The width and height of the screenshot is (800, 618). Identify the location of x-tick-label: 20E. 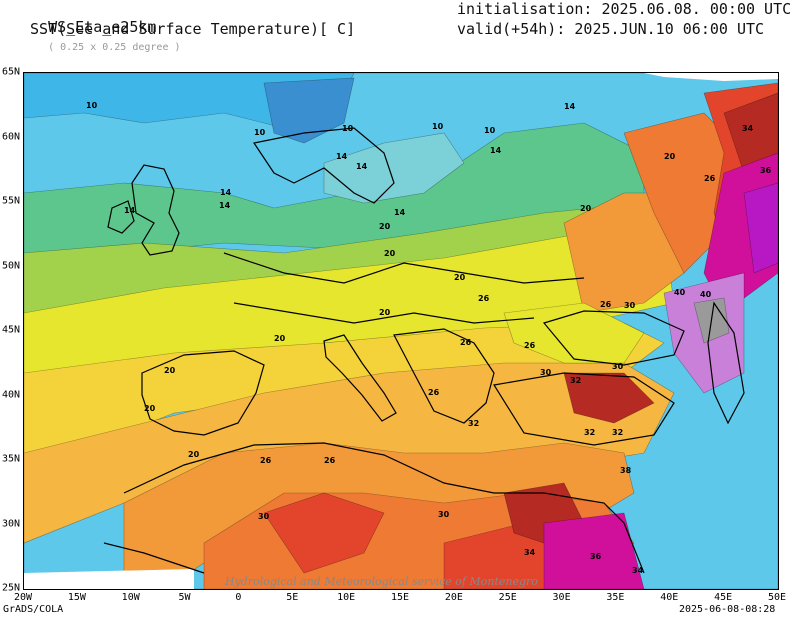
(453, 597).